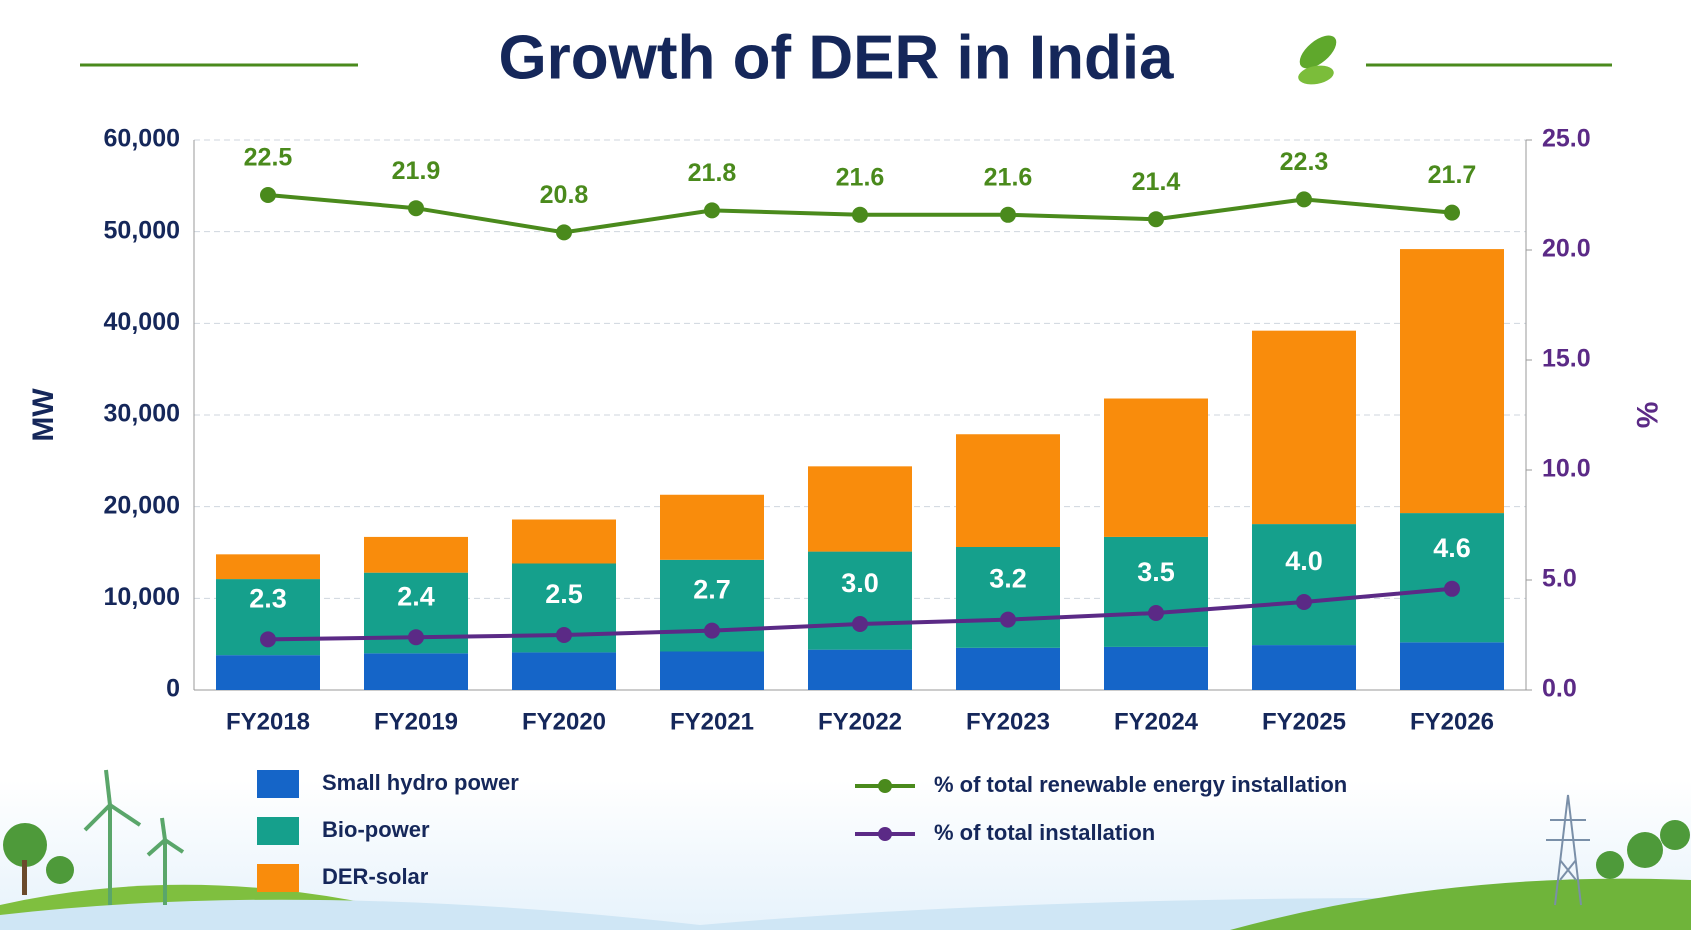 The width and height of the screenshot is (1691, 930). What do you see at coordinates (1304, 721) in the screenshot?
I see `x-tick-label: FY2025` at bounding box center [1304, 721].